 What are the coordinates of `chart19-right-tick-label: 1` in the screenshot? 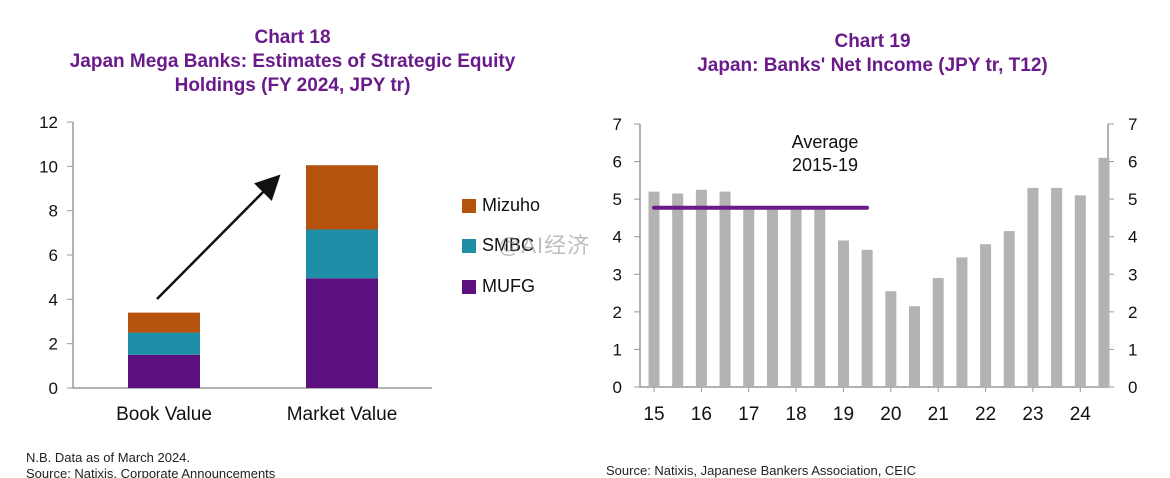 It's located at (1132, 349).